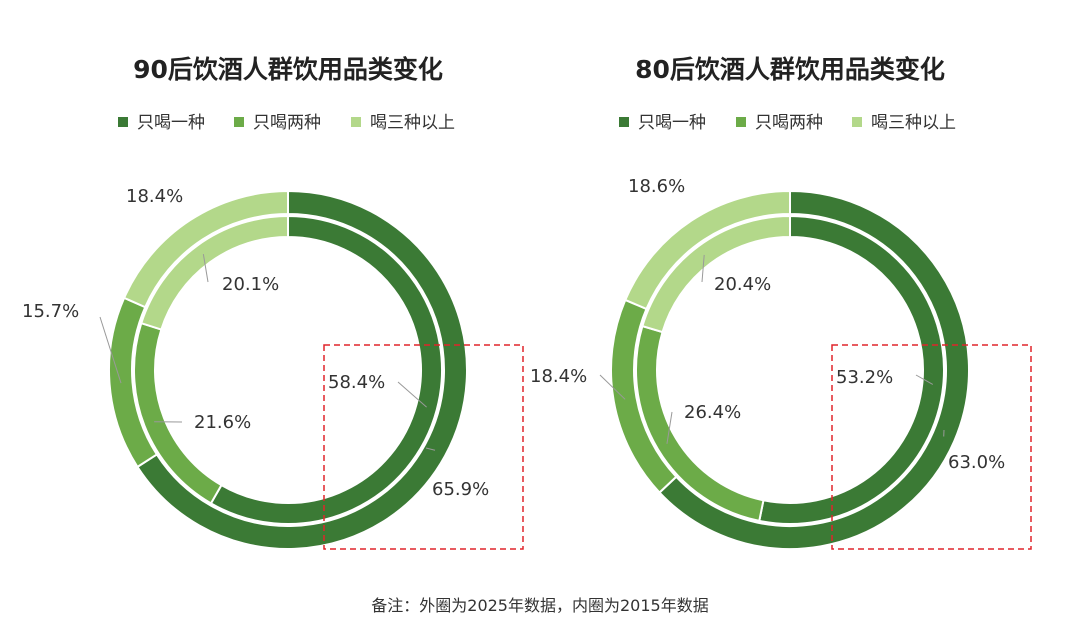 This screenshot has height=641, width=1080. I want to click on inner-leader-line-two, so click(669, 427).